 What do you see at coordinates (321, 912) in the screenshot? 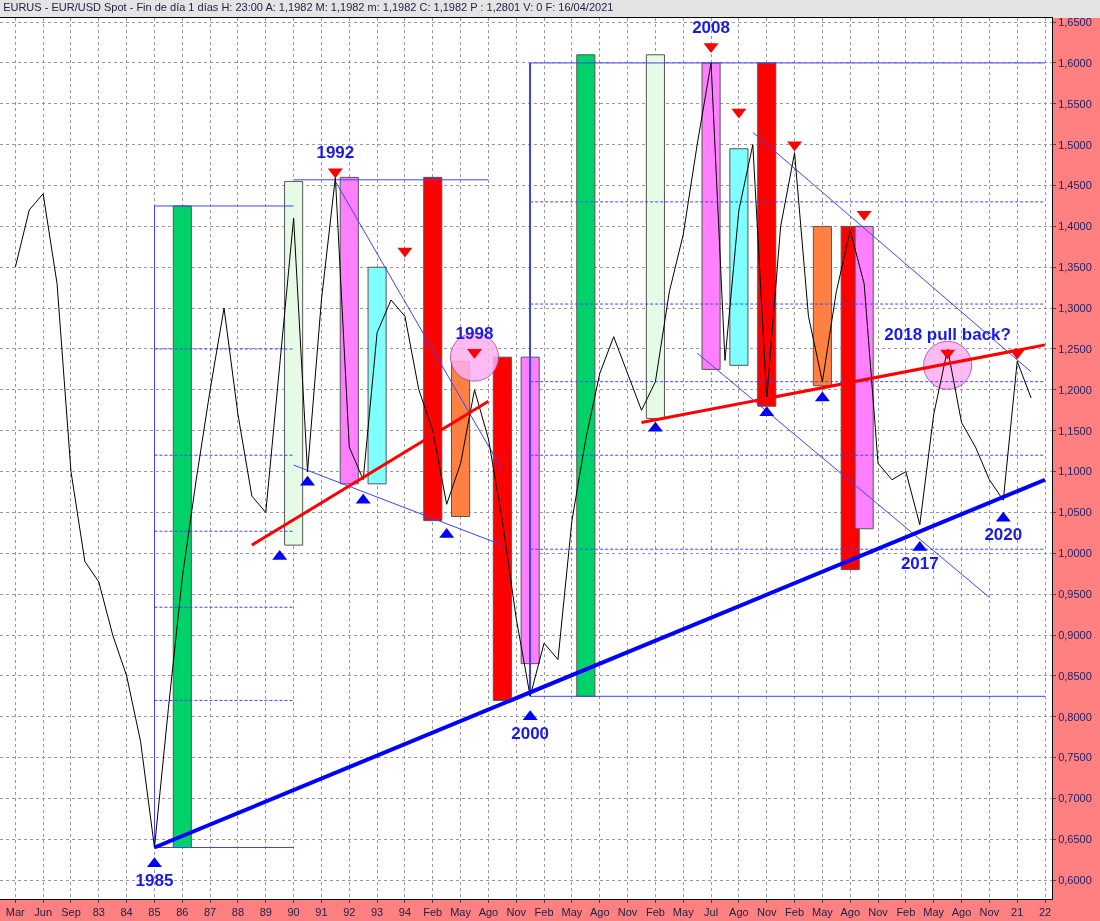
I see `x-tick-label: 91` at bounding box center [321, 912].